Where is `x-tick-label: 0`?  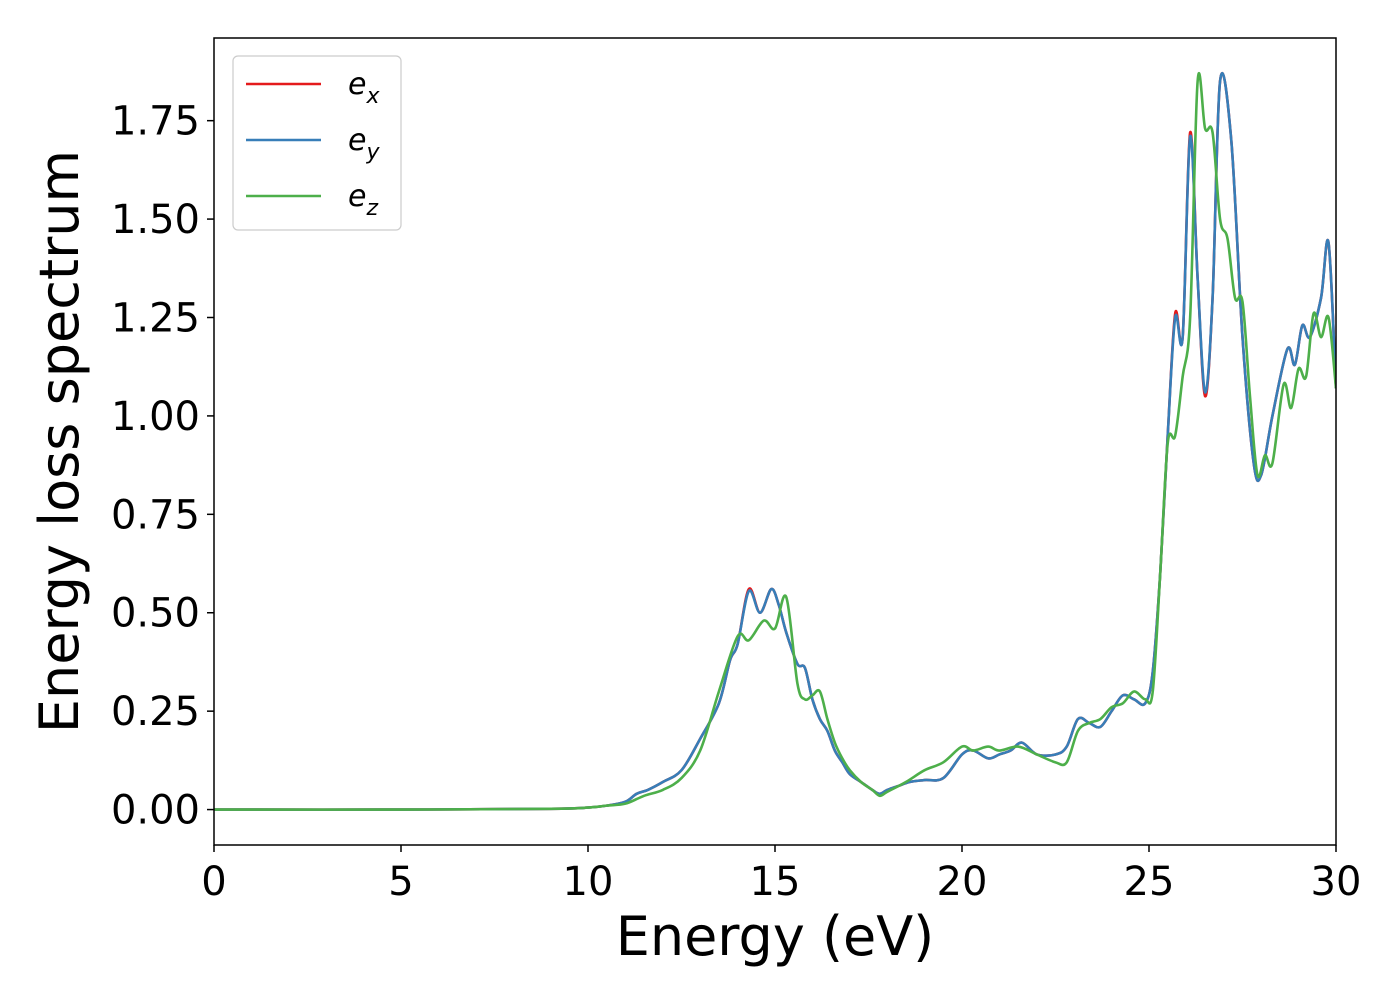
x-tick-label: 0 is located at coordinates (213, 882).